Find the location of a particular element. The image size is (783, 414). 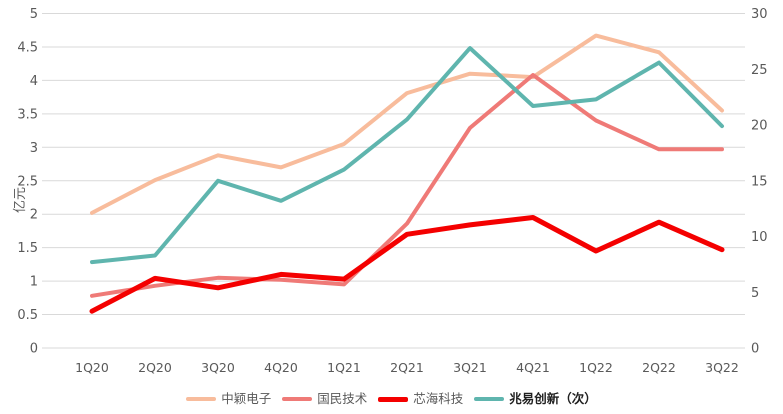

y-axis-tick-label: 5 is located at coordinates (34, 14).